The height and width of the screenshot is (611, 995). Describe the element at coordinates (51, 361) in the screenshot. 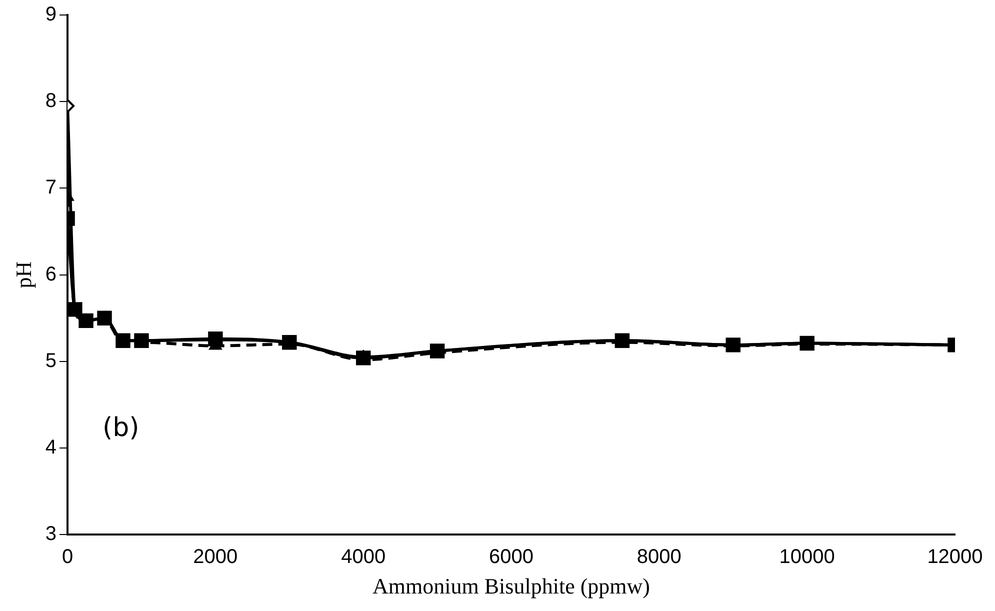

I see `y-tick-label: 5` at that location.